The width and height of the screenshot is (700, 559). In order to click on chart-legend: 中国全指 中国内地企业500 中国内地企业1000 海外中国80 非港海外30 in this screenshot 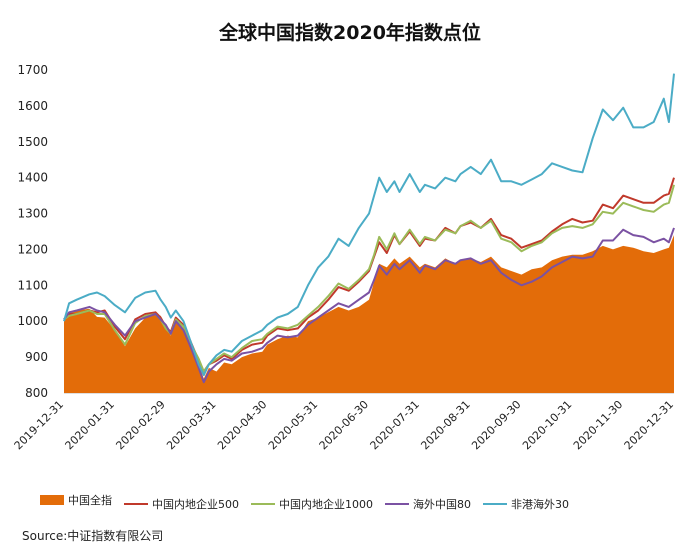, I will do `click(370, 502)`.